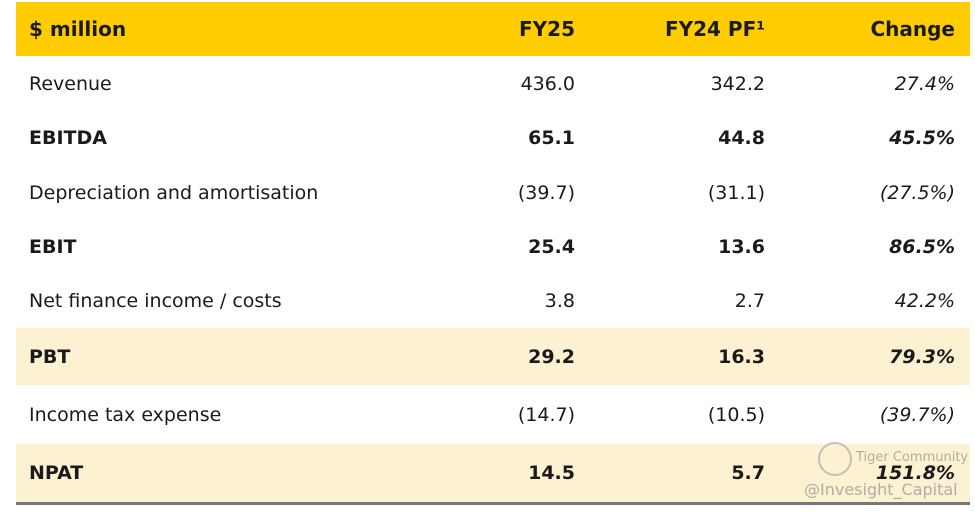 The width and height of the screenshot is (975, 513). Describe the element at coordinates (917, 414) in the screenshot. I see `cell-change: (39.7%)` at that location.